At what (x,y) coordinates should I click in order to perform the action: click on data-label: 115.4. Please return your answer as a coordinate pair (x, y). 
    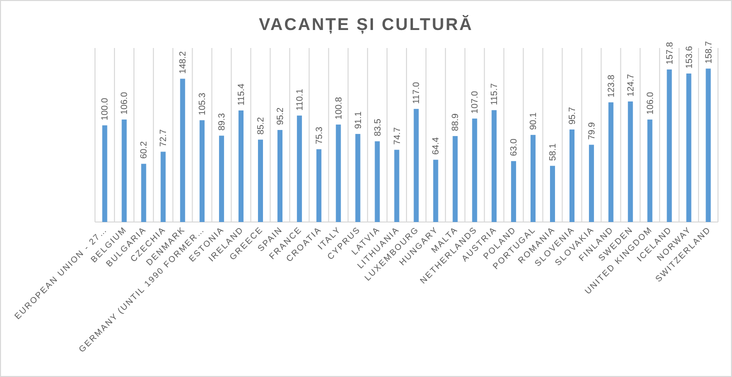
    Looking at the image, I should click on (241, 95).